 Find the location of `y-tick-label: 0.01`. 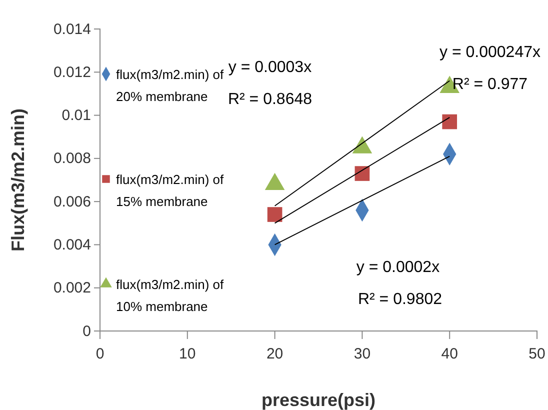

y-tick-label: 0.01 is located at coordinates (76, 115).